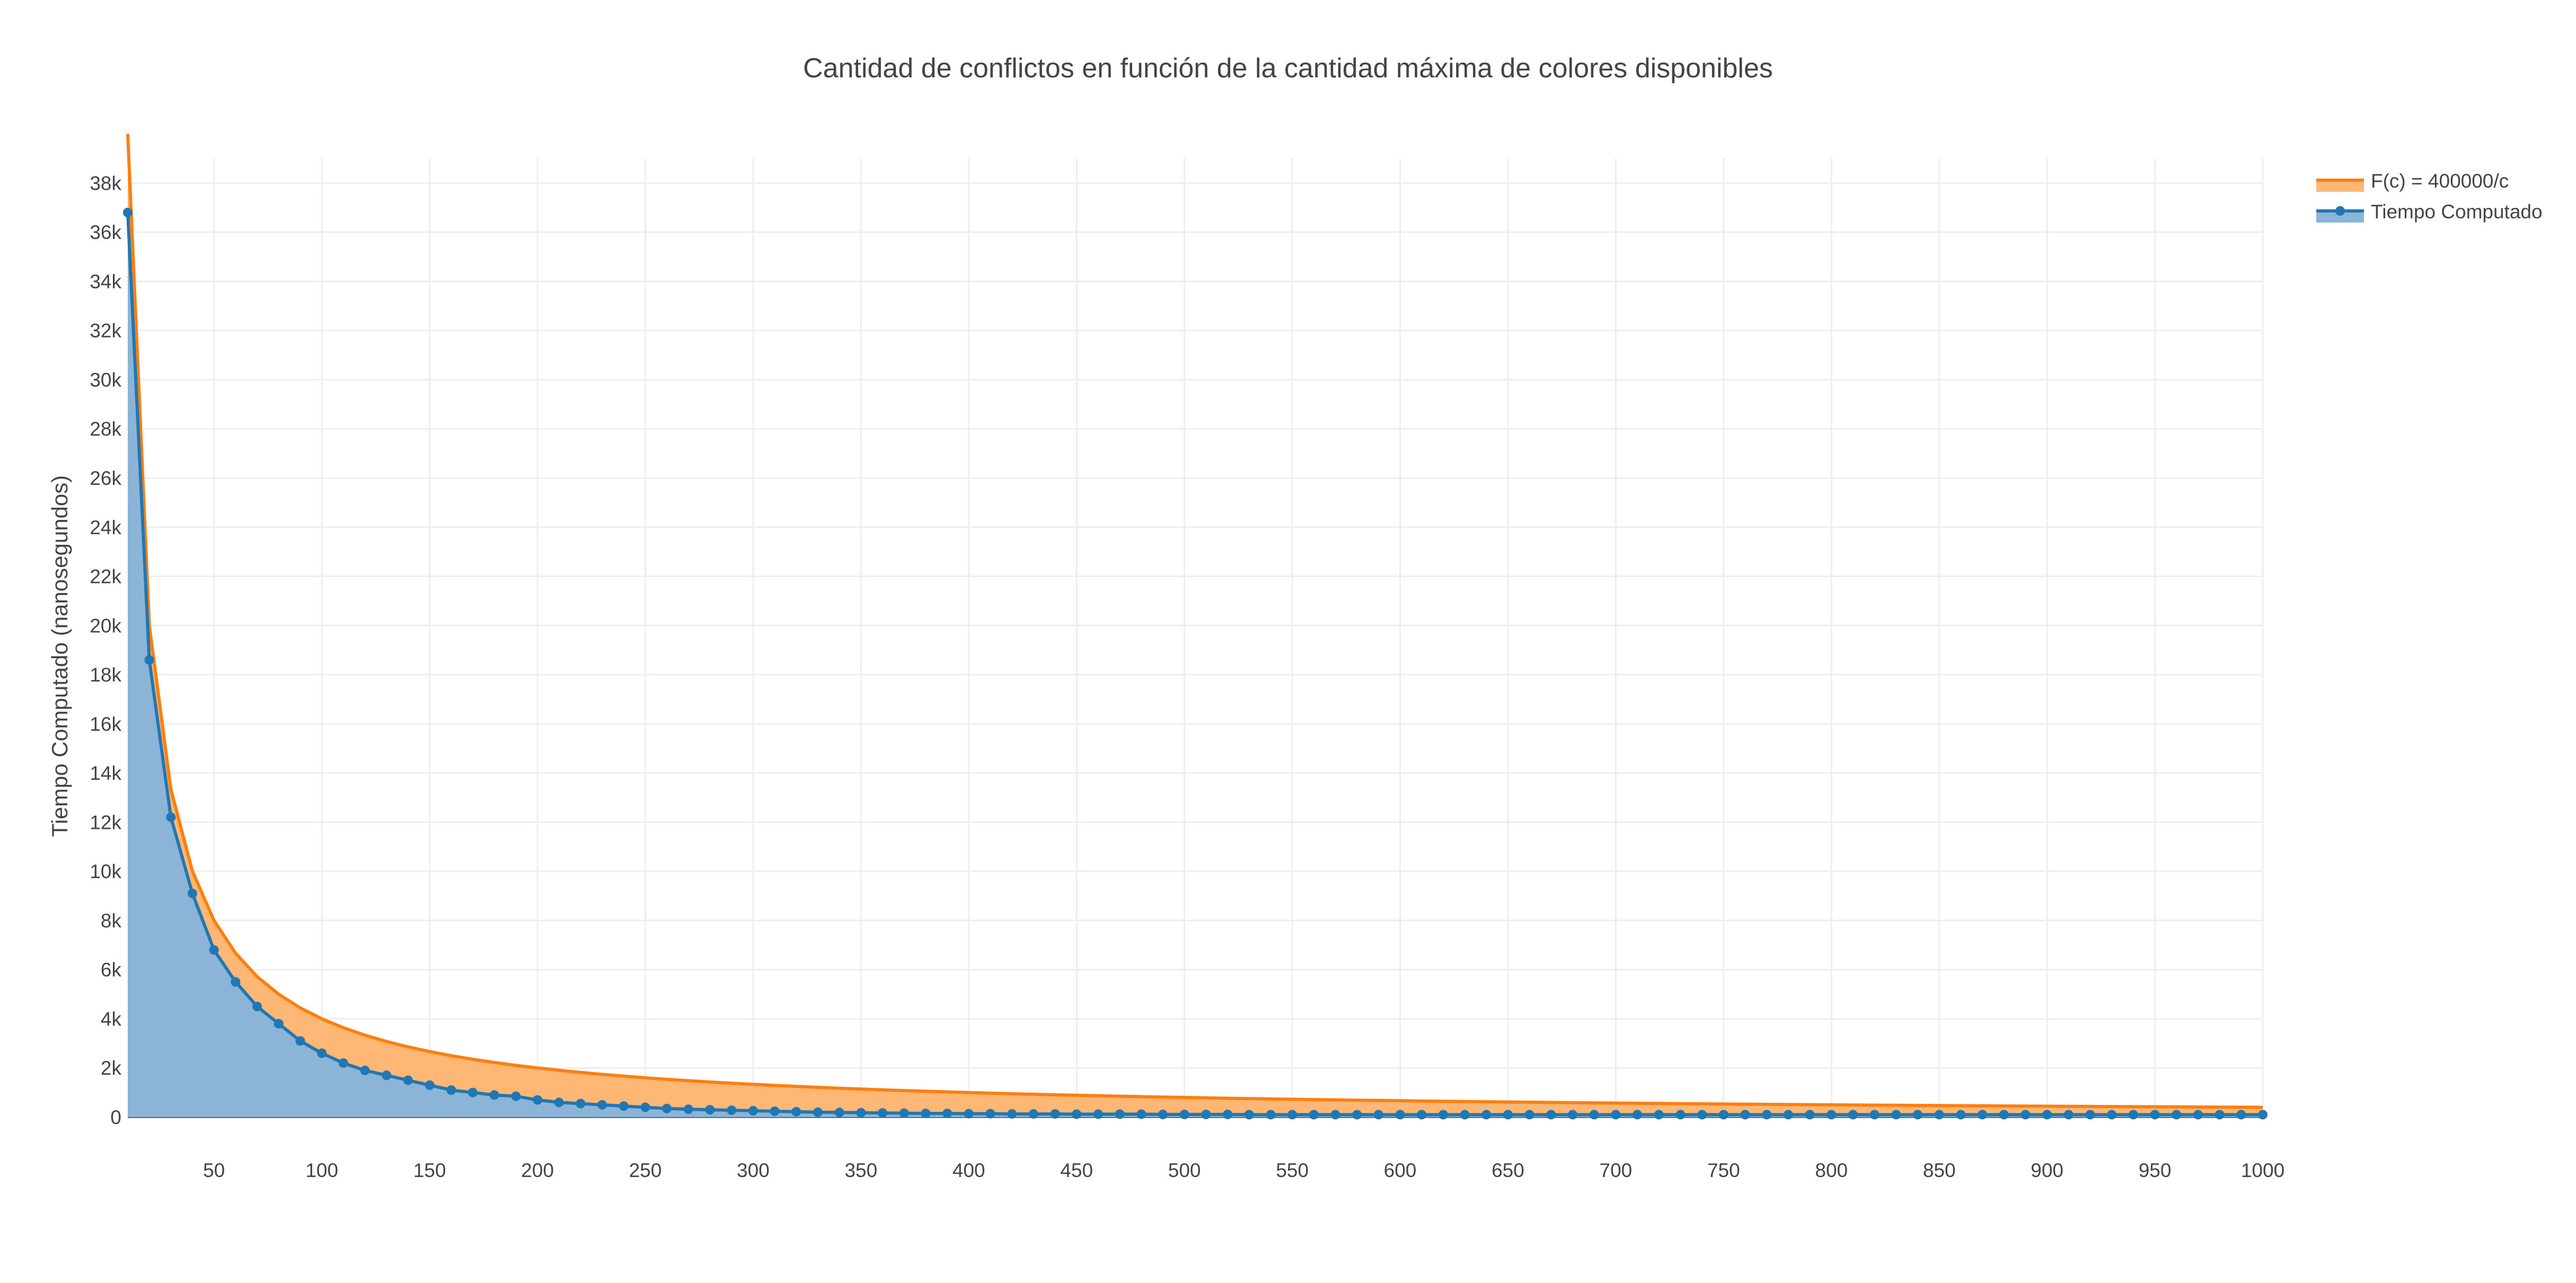 The image size is (2576, 1283). I want to click on x-tick-label: 800, so click(1831, 1170).